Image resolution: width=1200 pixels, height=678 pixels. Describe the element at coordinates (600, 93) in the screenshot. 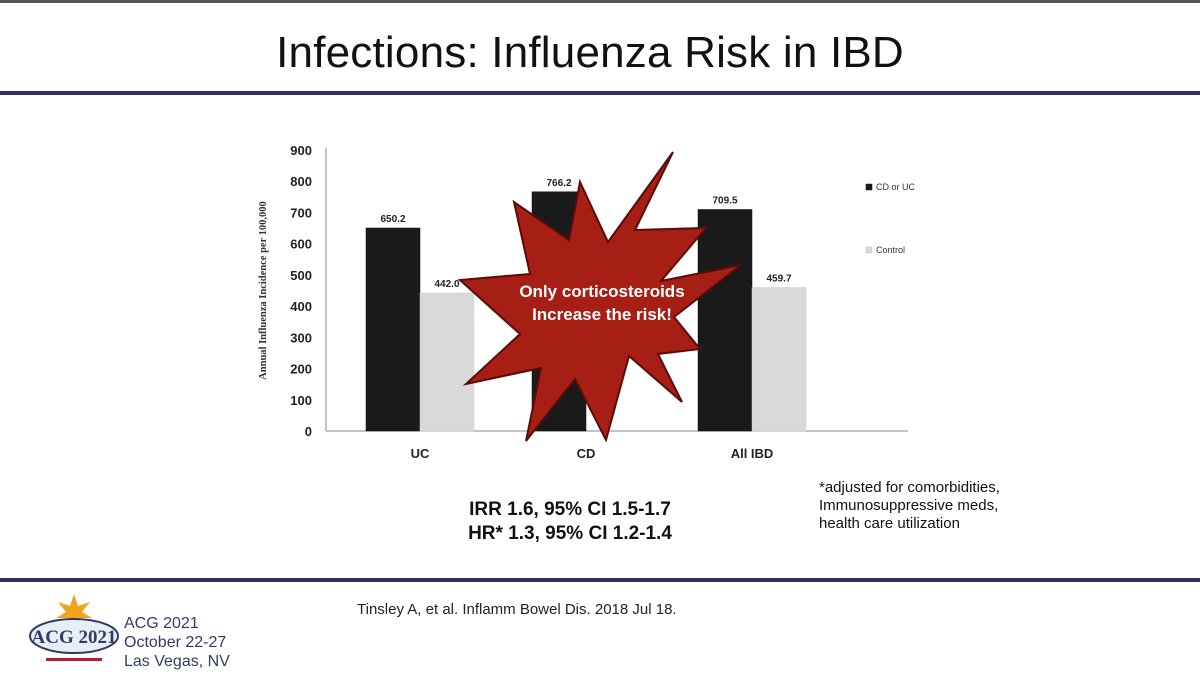

I see `title-rule` at that location.